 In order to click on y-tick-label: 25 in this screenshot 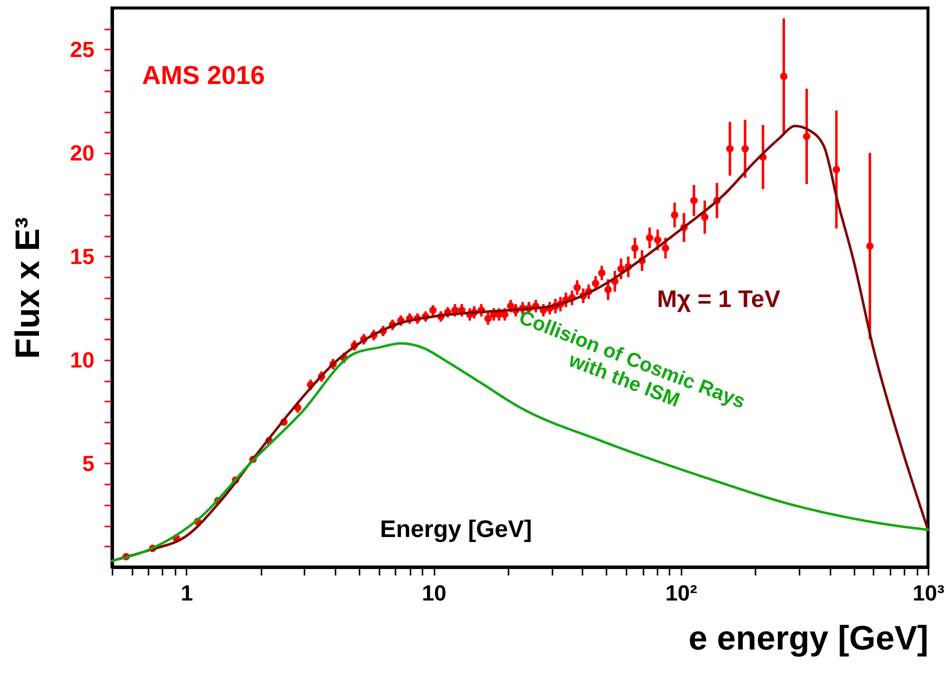, I will do `click(82, 49)`.